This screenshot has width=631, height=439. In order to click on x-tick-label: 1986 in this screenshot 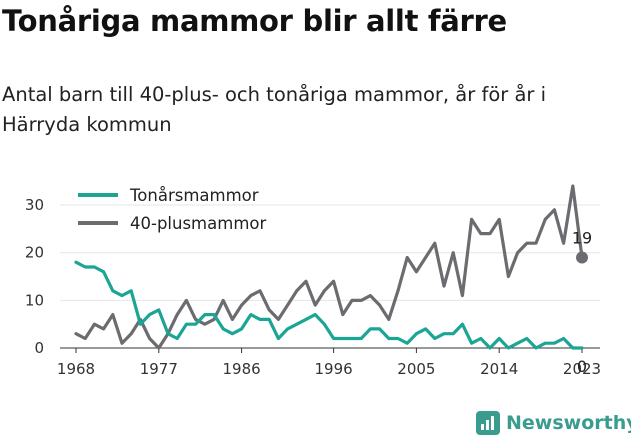, I will do `click(242, 369)`.